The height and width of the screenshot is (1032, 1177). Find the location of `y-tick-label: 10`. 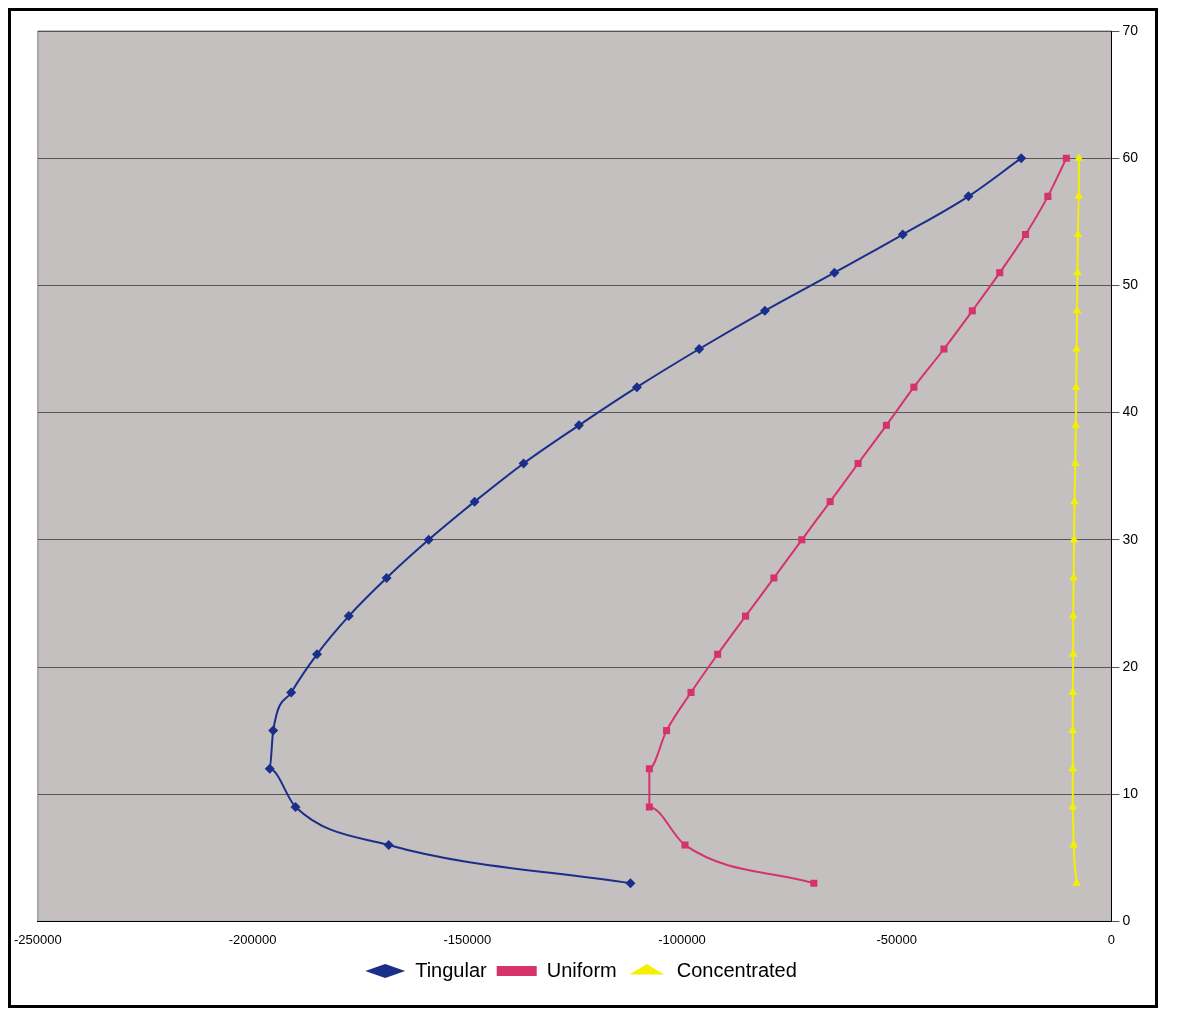

y-tick-label: 10 is located at coordinates (1130, 793).